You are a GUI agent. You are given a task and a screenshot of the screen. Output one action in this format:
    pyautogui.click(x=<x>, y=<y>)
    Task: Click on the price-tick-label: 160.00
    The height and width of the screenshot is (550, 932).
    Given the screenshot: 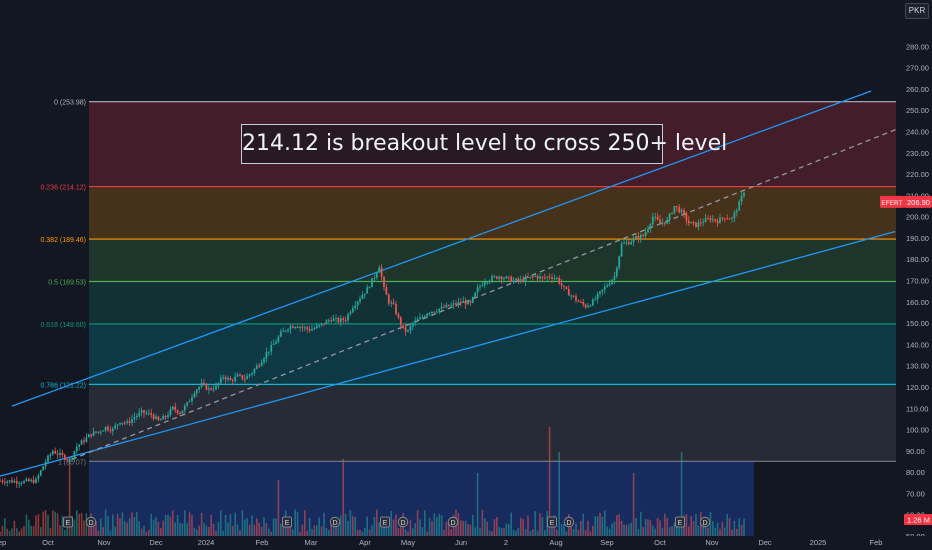 What is the action you would take?
    pyautogui.click(x=917, y=302)
    